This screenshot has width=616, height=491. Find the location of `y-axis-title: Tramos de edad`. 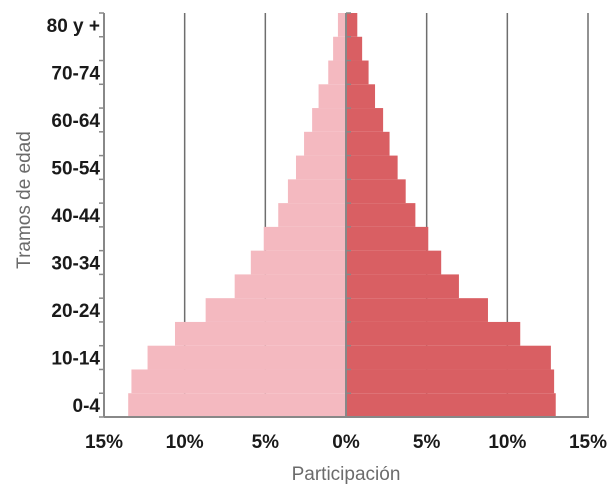

y-axis-title: Tramos de edad is located at coordinates (24, 200).